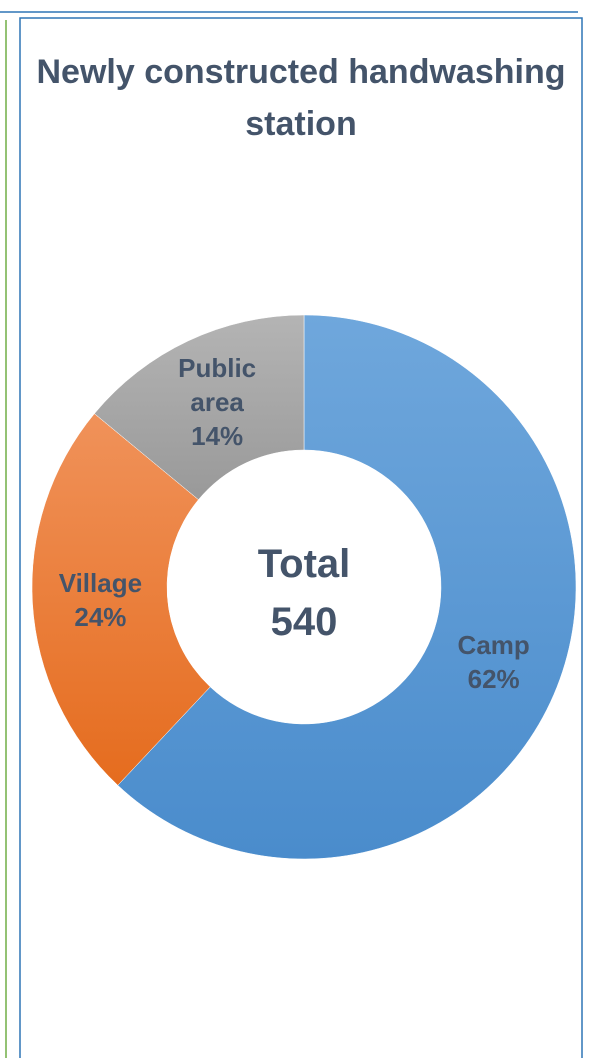 This screenshot has height=1058, width=610. What do you see at coordinates (100, 616) in the screenshot?
I see `slice-value: 24%` at bounding box center [100, 616].